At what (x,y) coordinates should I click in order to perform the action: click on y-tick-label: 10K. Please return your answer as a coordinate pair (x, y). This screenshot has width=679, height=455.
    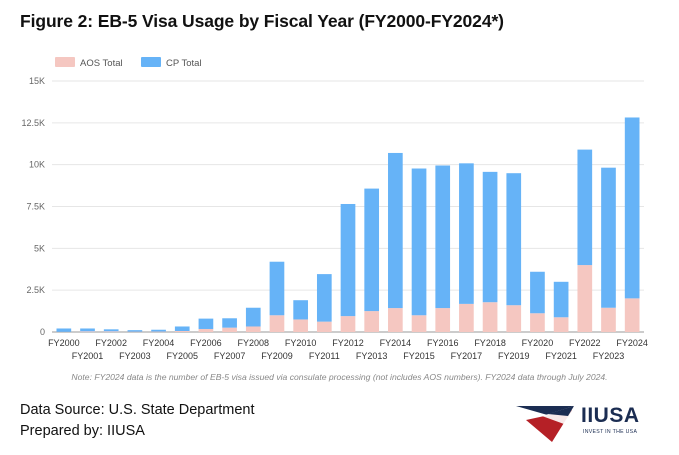
    Looking at the image, I should click on (37, 165).